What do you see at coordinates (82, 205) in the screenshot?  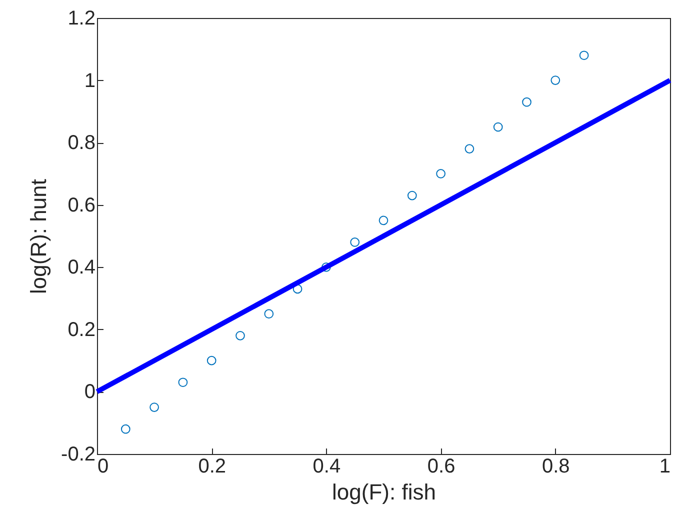 I see `y-tick-label: 0.6` at bounding box center [82, 205].